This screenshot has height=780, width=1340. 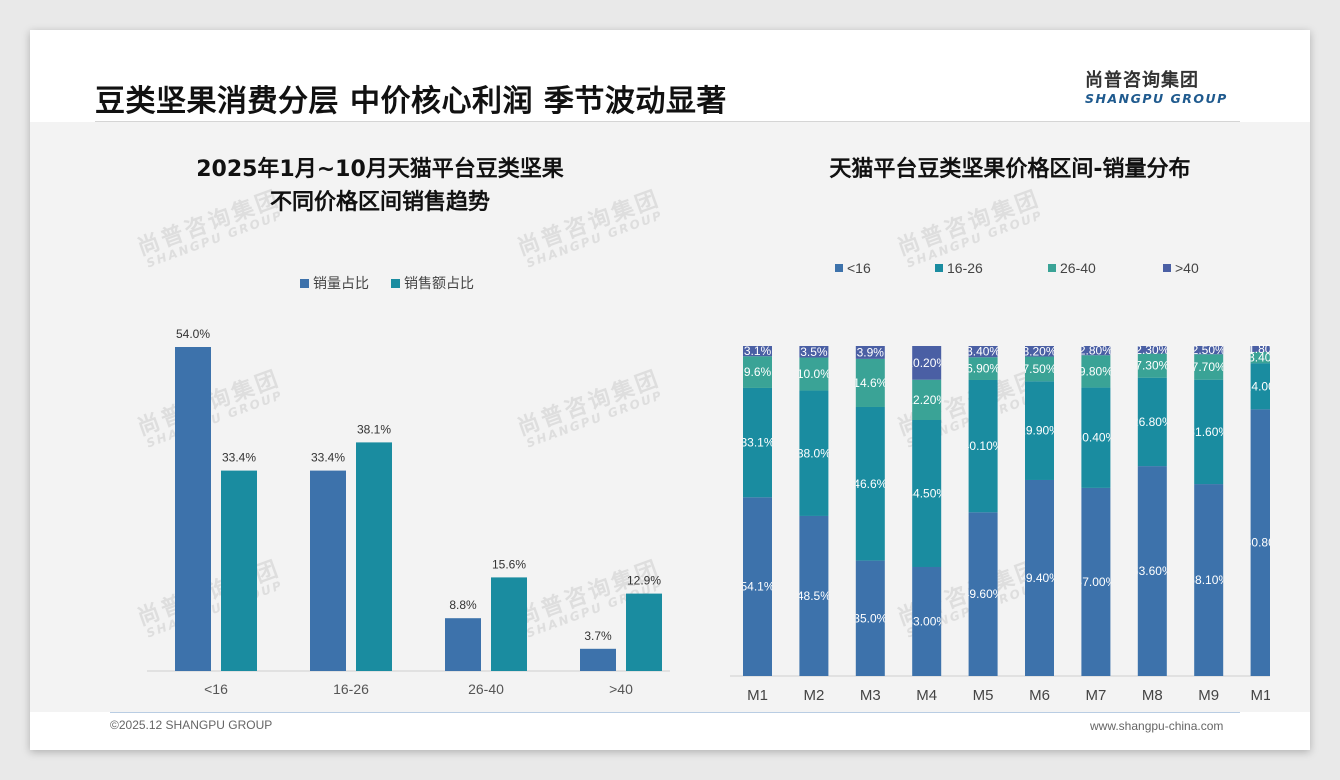 What do you see at coordinates (379, 202) in the screenshot?
I see `left-chart-title-line2: 不同价格区间销售趋势` at bounding box center [379, 202].